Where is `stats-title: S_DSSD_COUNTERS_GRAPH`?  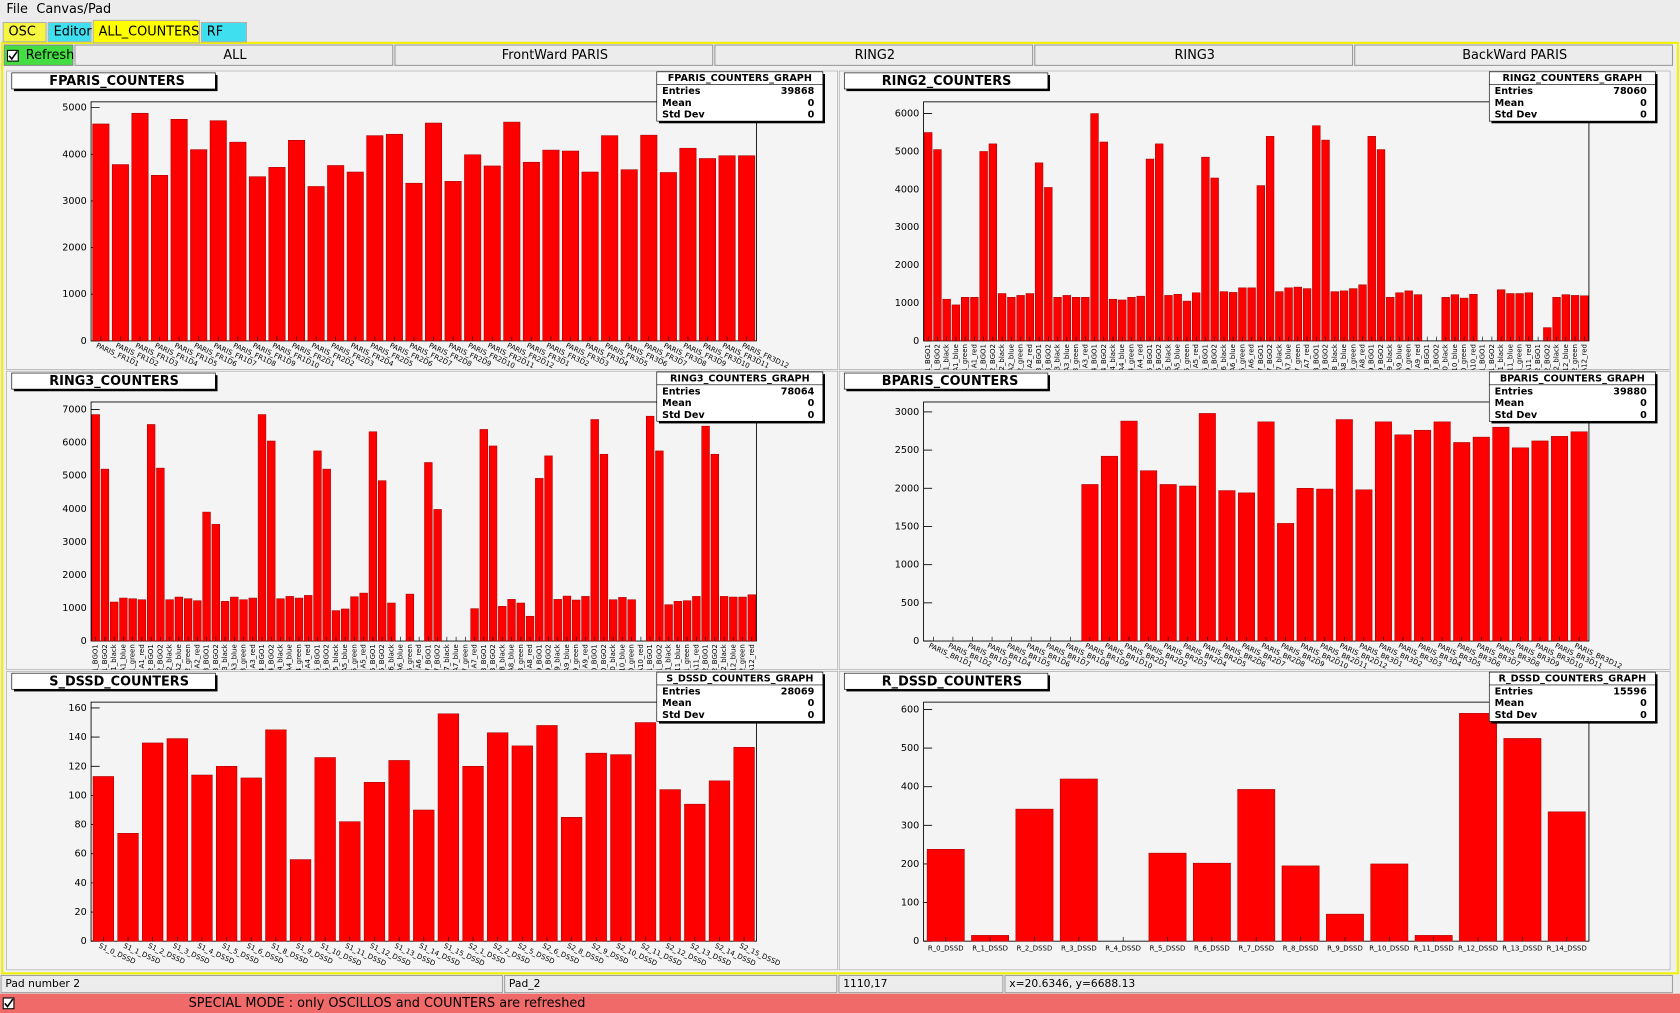 stats-title: S_DSSD_COUNTERS_GRAPH is located at coordinates (739, 679).